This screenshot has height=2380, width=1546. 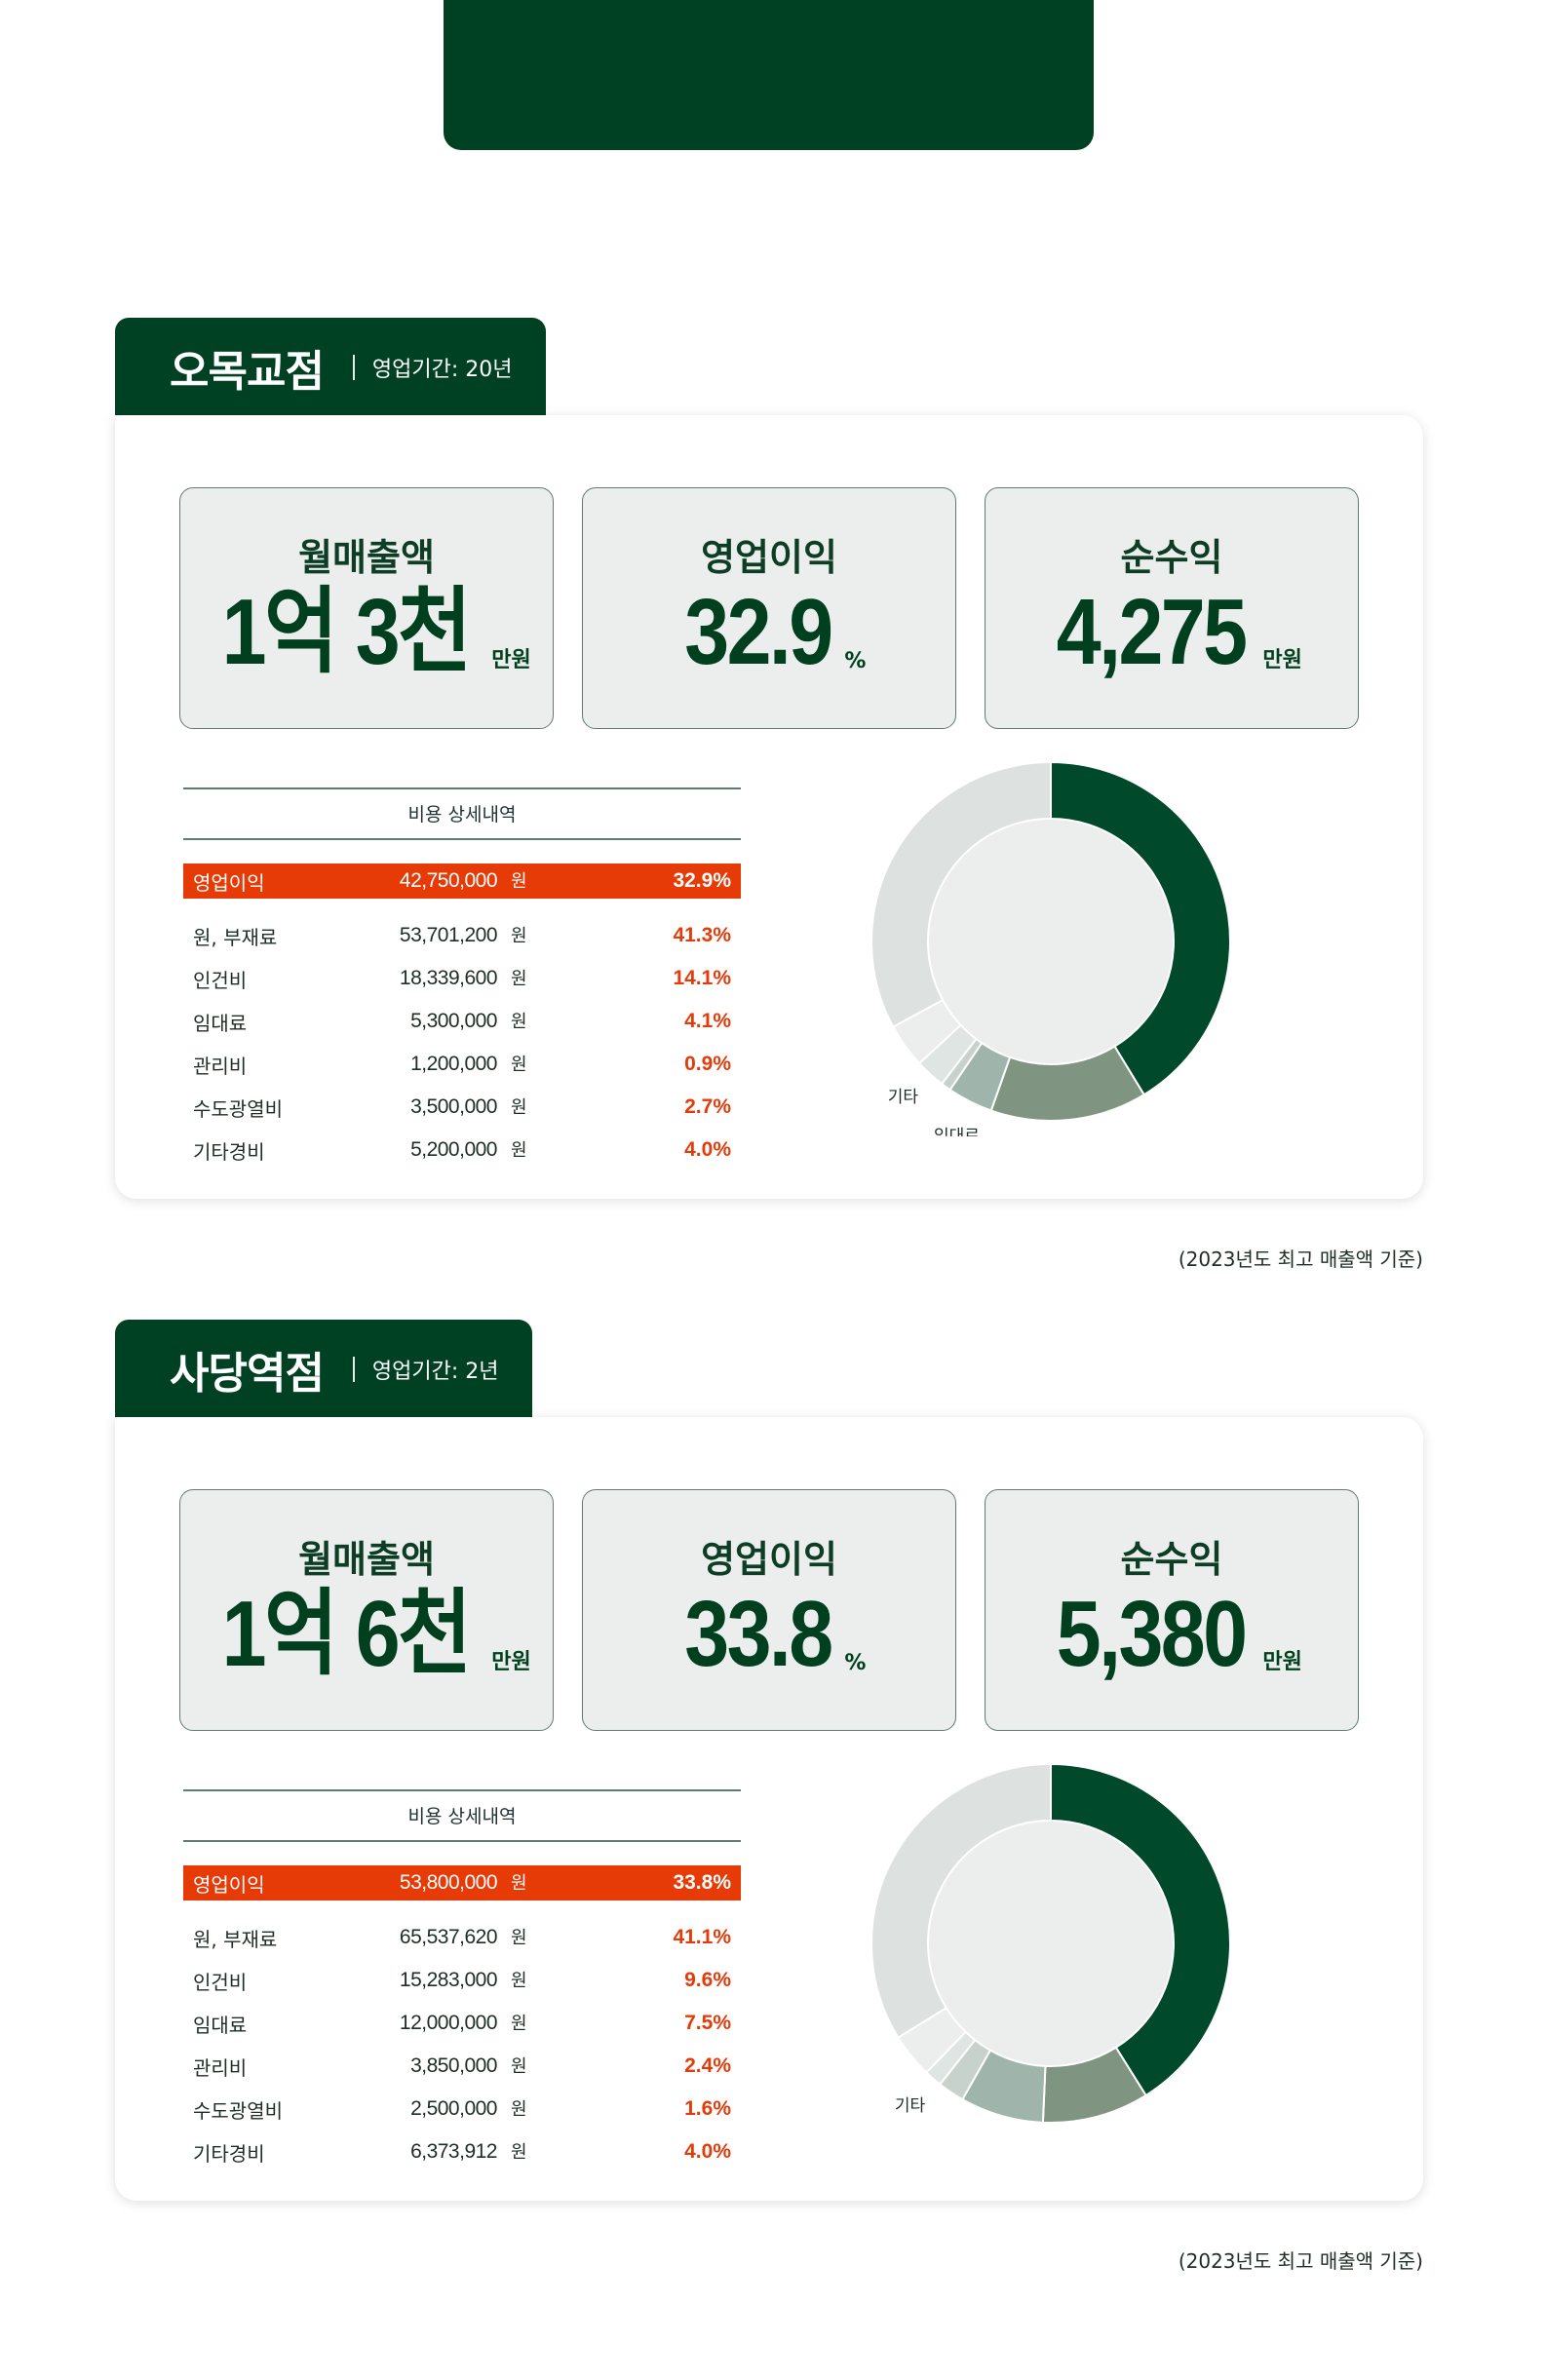 I want to click on cost-amount: 1,200,000, so click(x=453, y=1064).